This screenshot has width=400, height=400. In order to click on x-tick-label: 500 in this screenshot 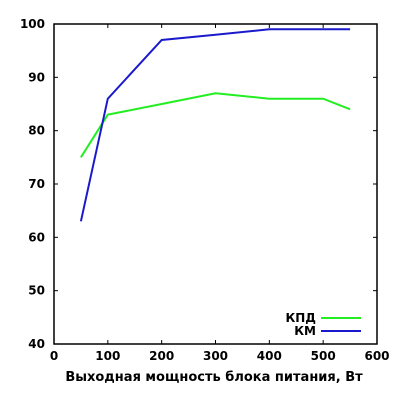, I will do `click(323, 356)`.